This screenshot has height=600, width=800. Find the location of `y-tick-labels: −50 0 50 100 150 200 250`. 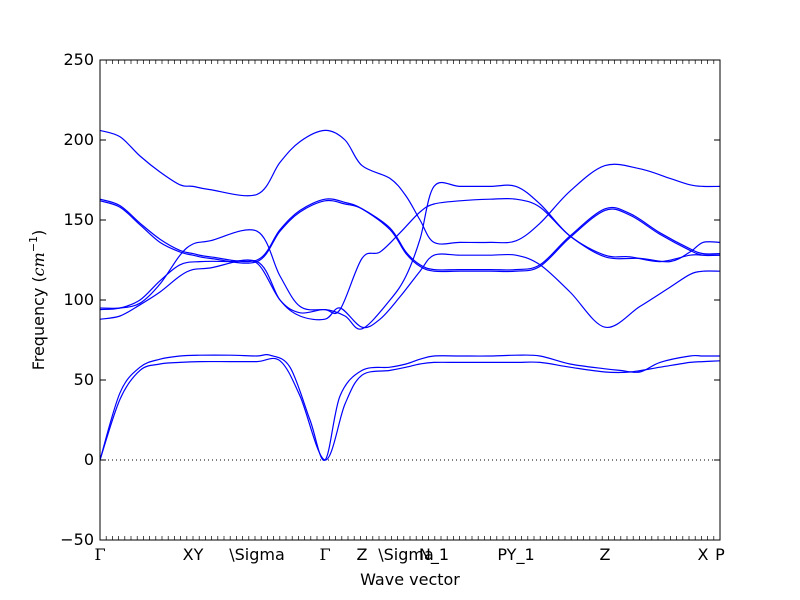

y-tick-labels: −50 0 50 100 150 200 250 is located at coordinates (77, 299).